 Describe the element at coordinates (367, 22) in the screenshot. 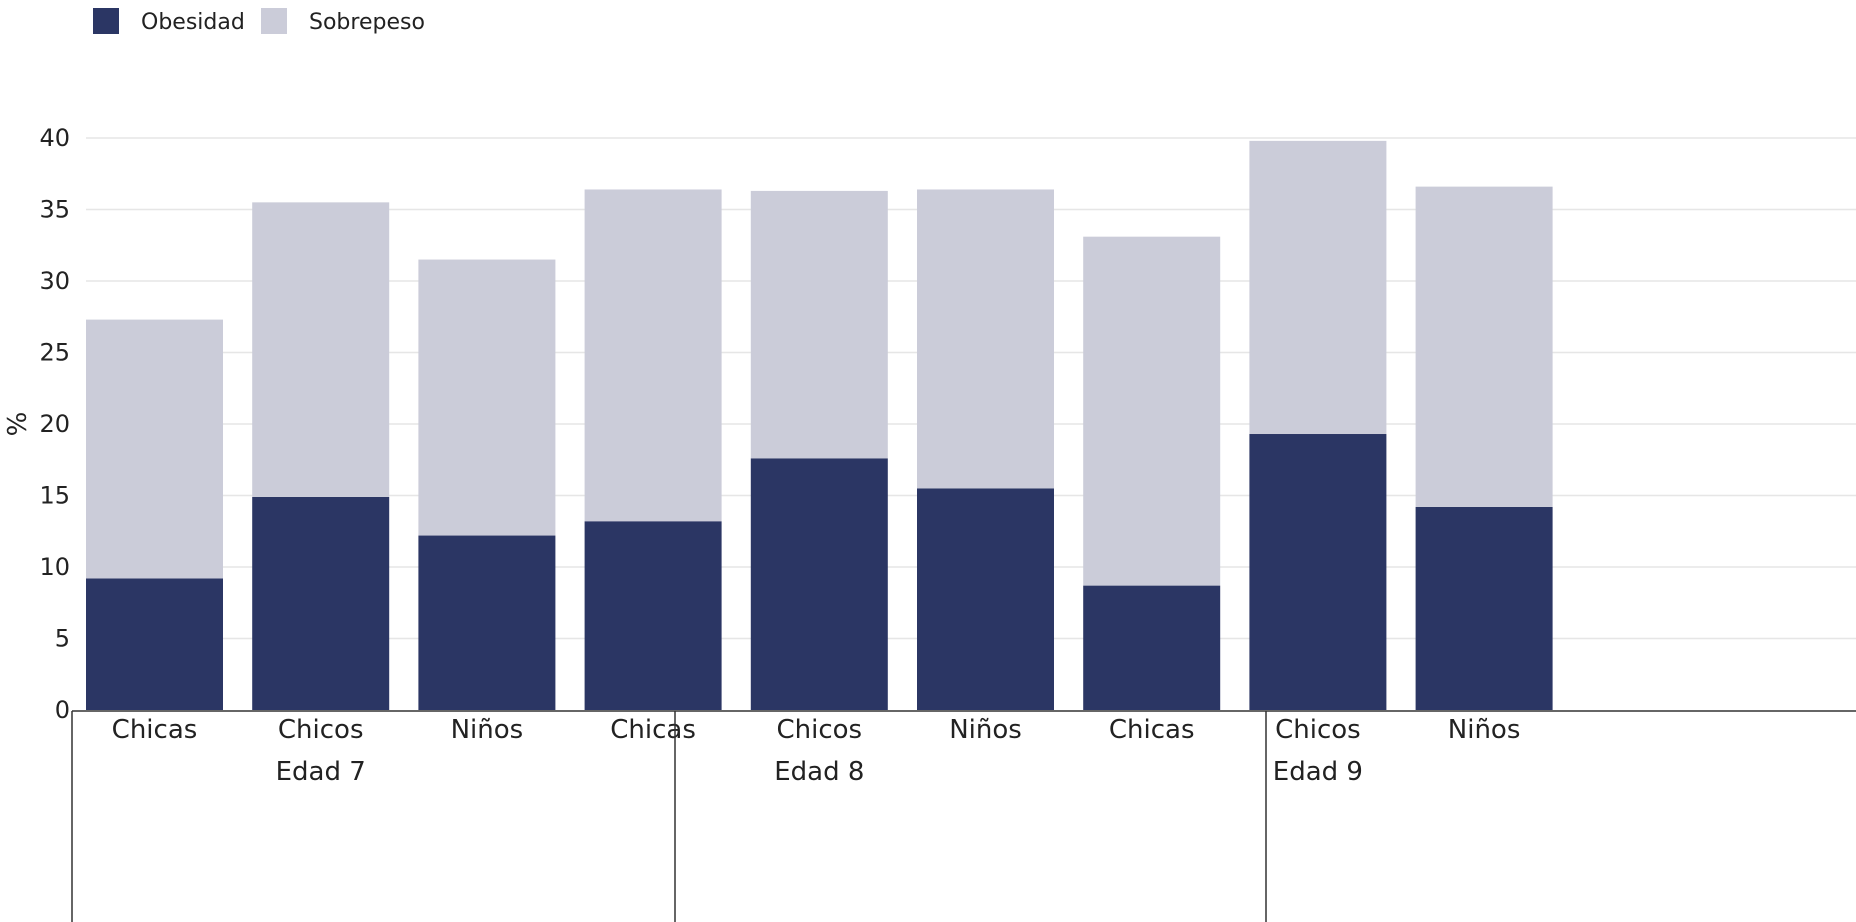

I see `legend-label-sobrepeso: Sobrepeso` at that location.